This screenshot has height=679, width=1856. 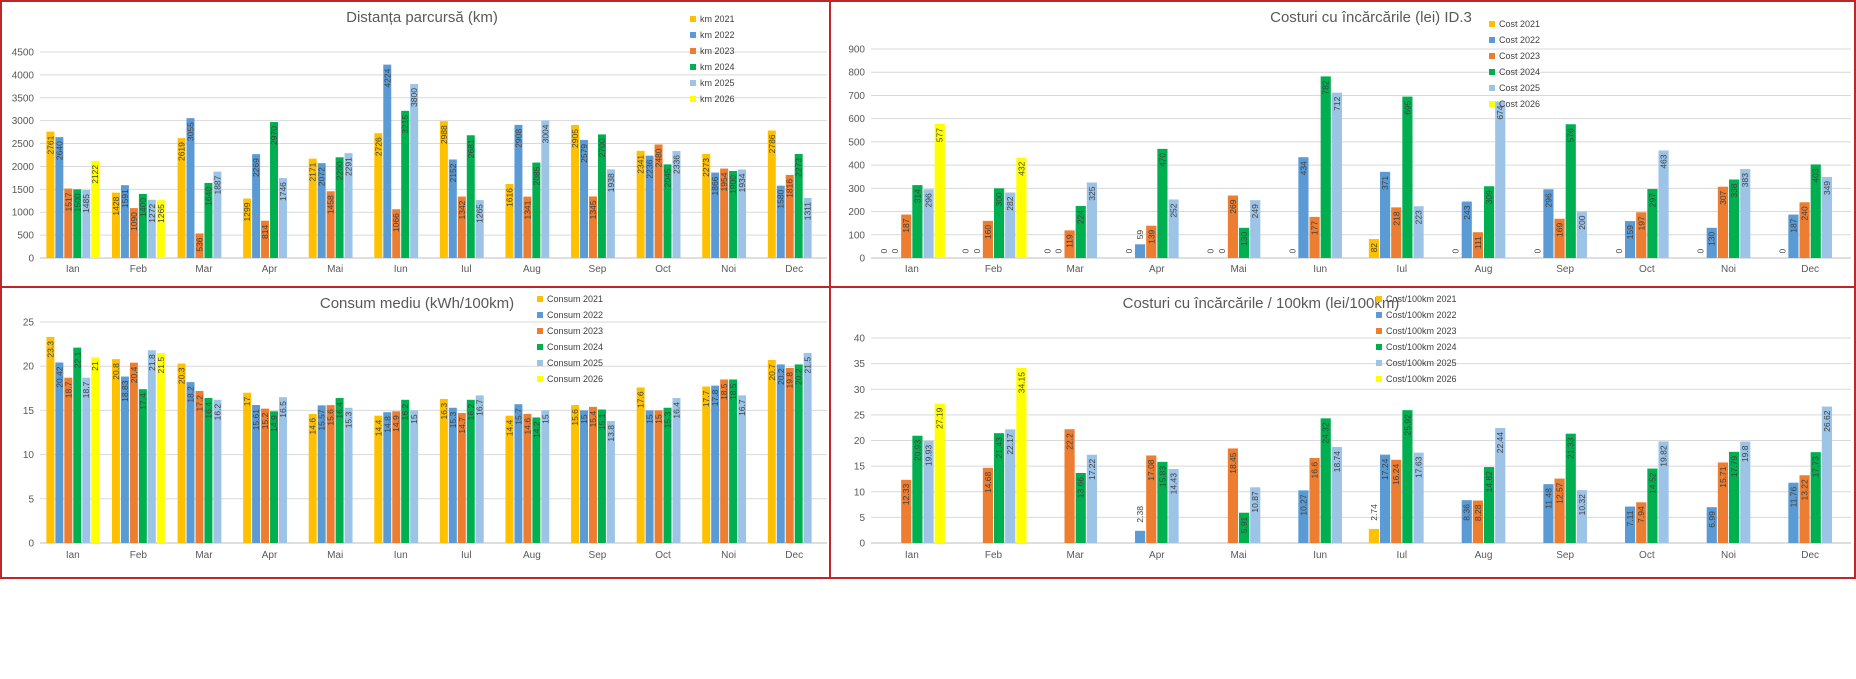 I want to click on data-label: 16.24, so click(x=1396, y=475).